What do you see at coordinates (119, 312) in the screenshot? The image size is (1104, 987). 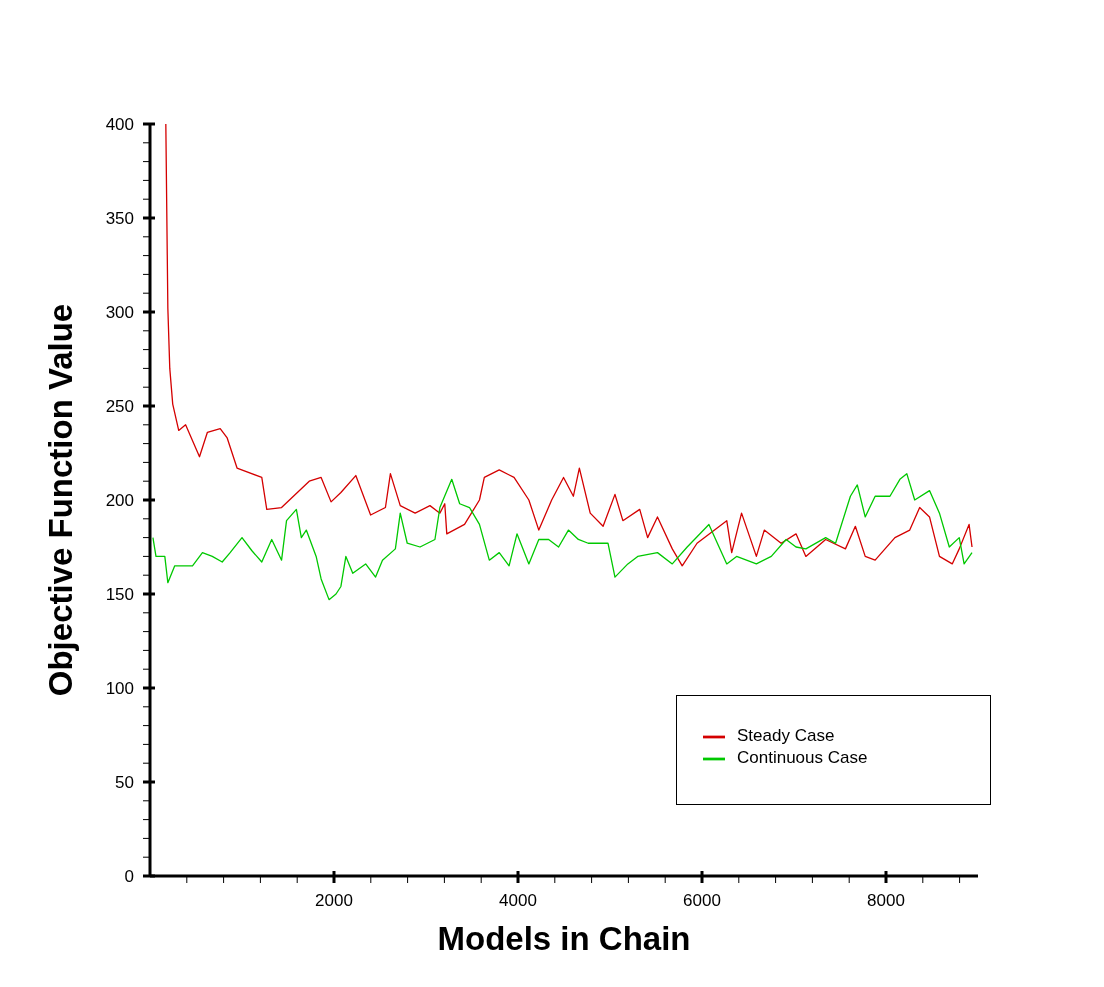 I see `y-tick-label: 300` at bounding box center [119, 312].